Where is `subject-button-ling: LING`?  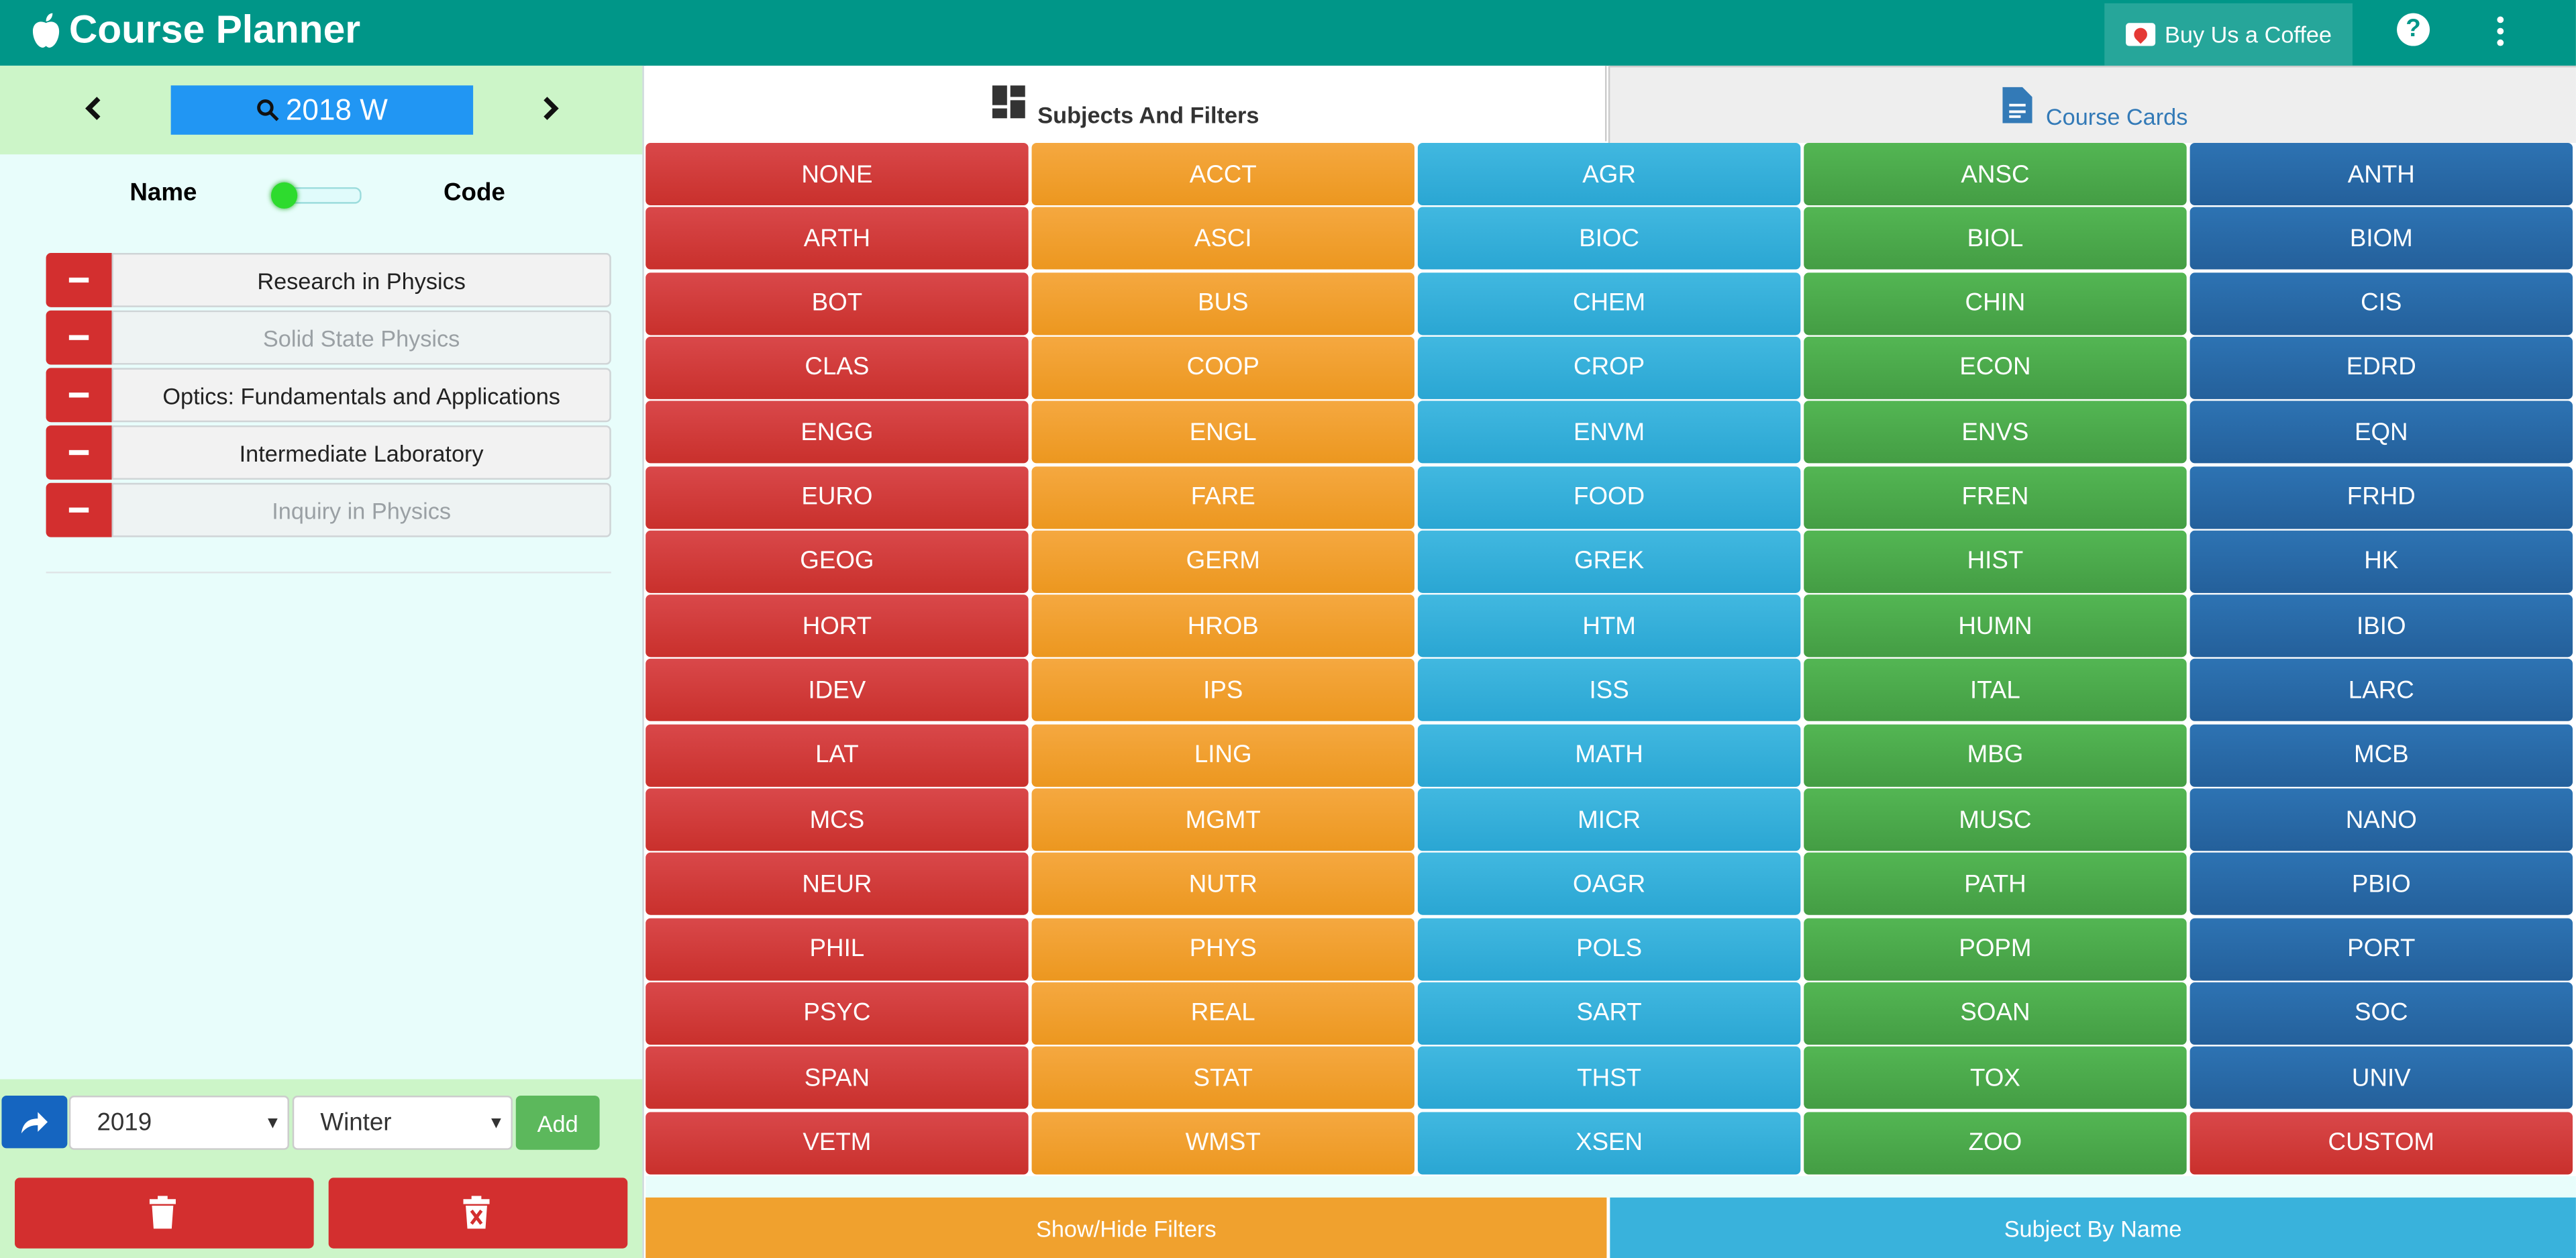
subject-button-ling: LING is located at coordinates (1222, 754).